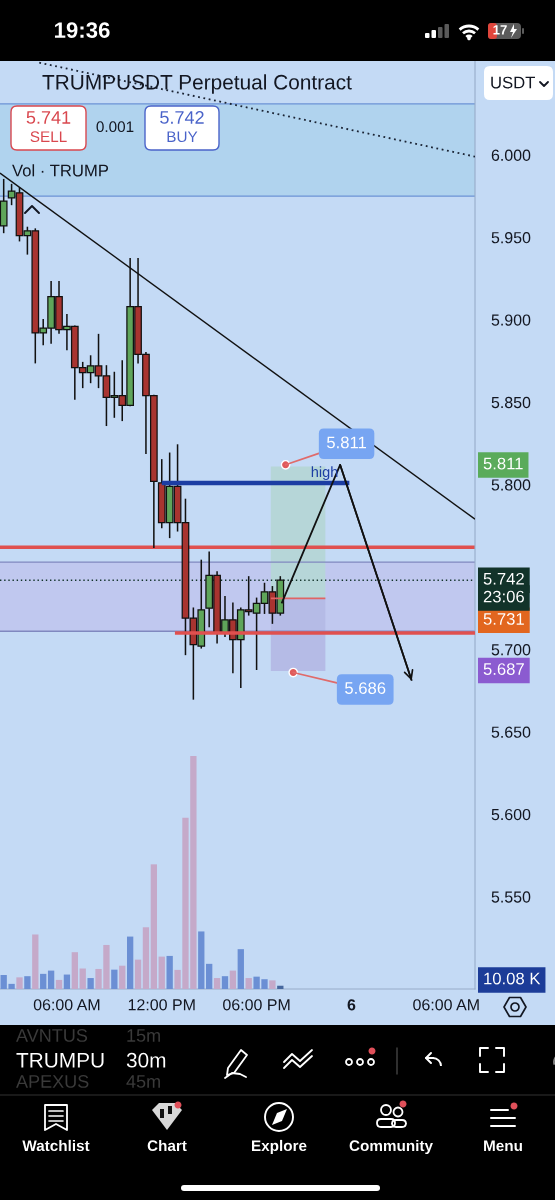 The width and height of the screenshot is (555, 1200). Describe the element at coordinates (513, 82) in the screenshot. I see `text: USDT` at that location.